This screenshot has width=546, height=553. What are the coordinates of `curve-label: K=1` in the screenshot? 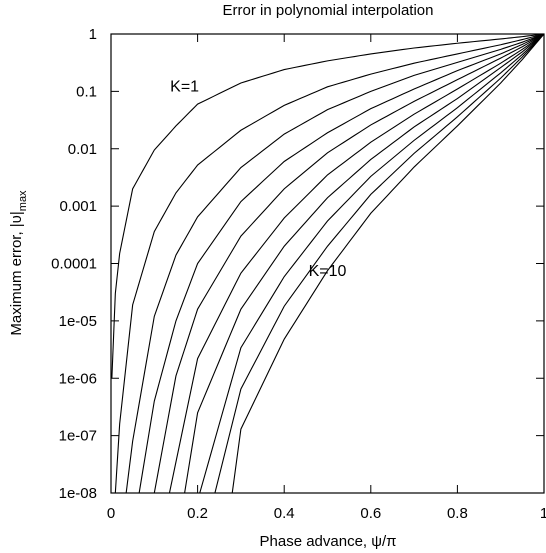 It's located at (184, 86).